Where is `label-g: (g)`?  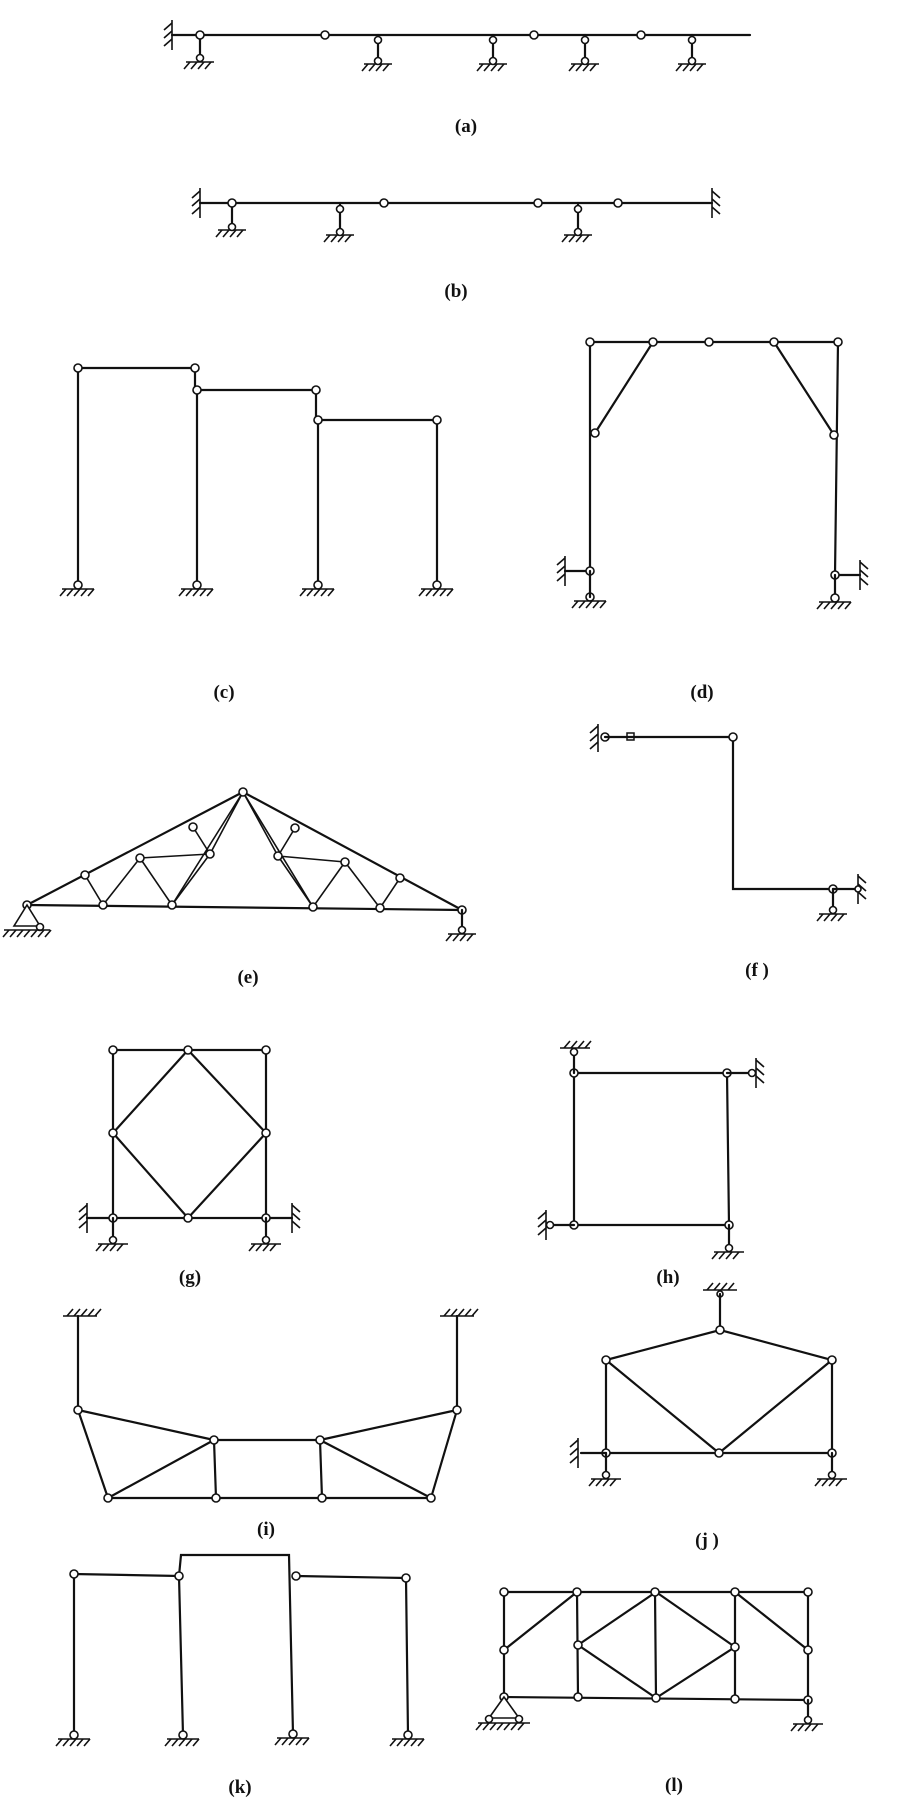
label-g: (g) is located at coordinates (190, 1277).